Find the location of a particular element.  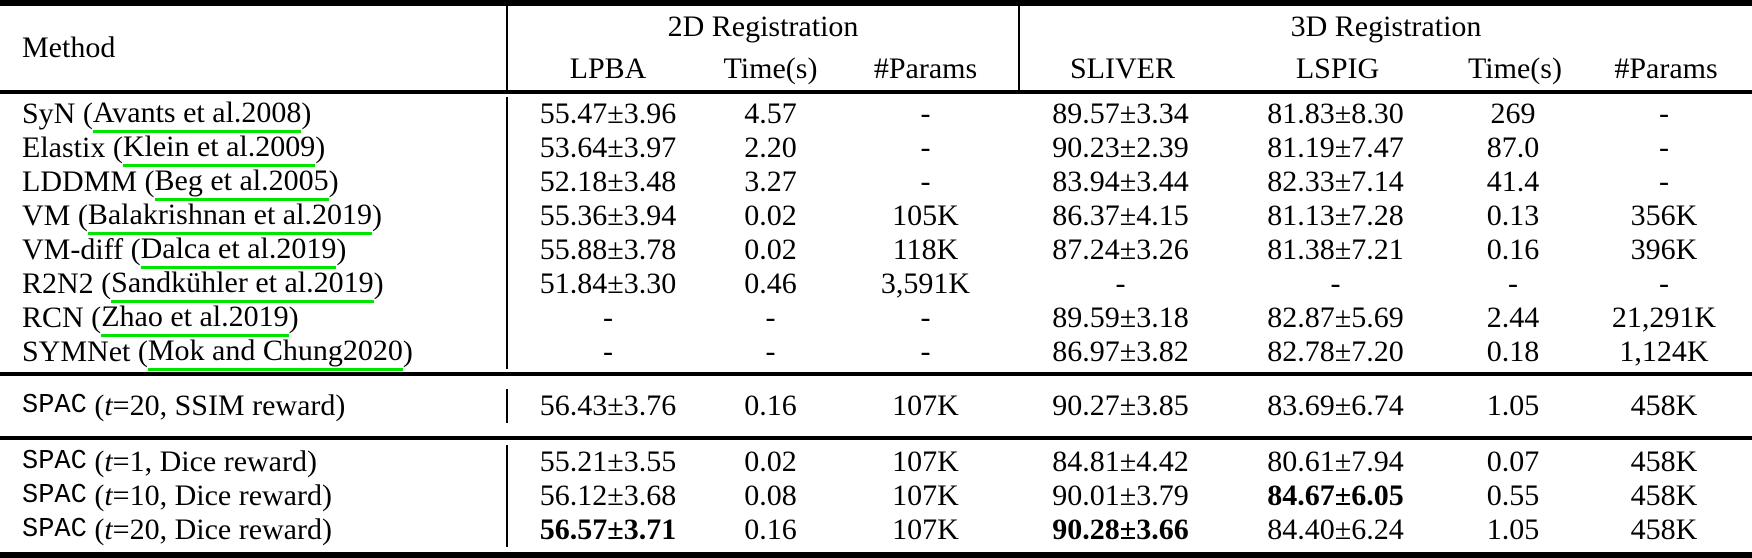

cell-lspig: 84.67±6.05 is located at coordinates (1335, 495).